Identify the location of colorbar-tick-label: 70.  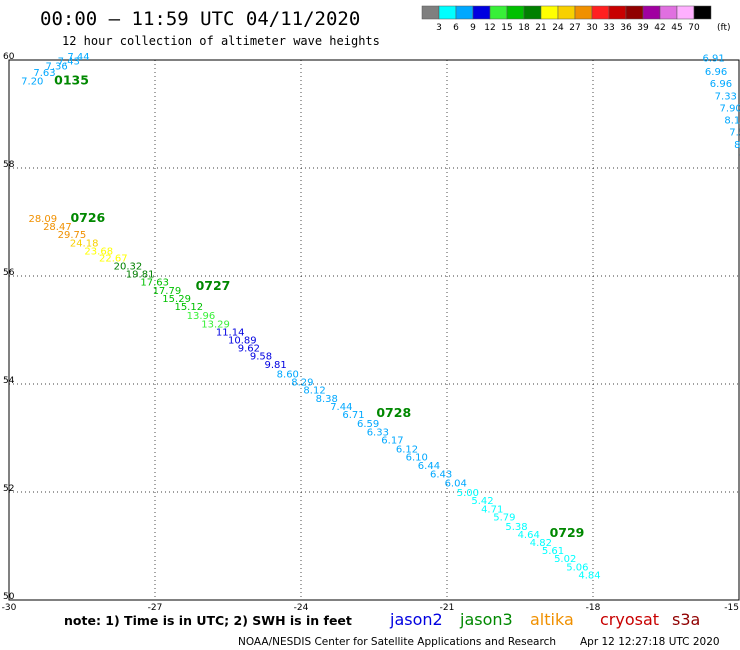
(694, 28).